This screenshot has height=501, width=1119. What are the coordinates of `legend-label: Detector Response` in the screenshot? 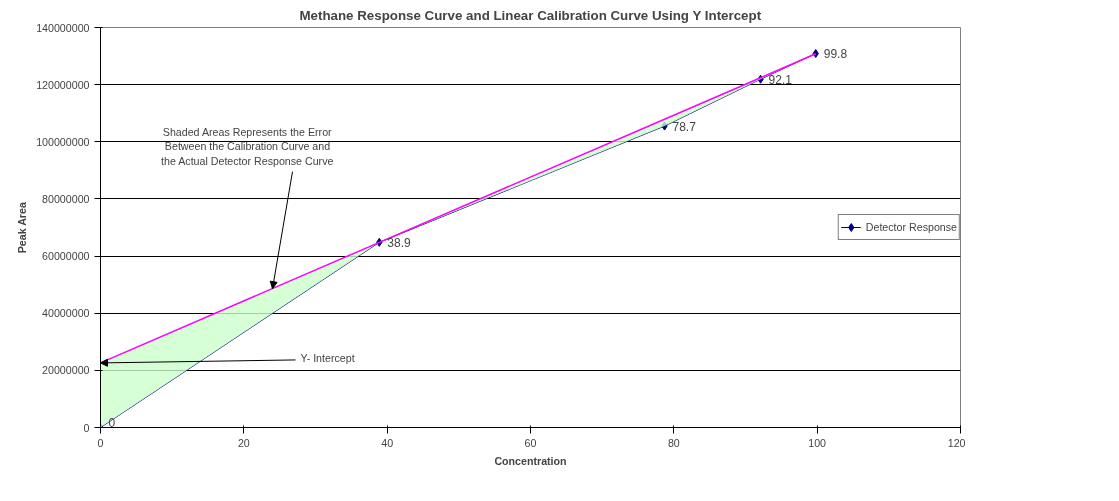 It's located at (911, 227).